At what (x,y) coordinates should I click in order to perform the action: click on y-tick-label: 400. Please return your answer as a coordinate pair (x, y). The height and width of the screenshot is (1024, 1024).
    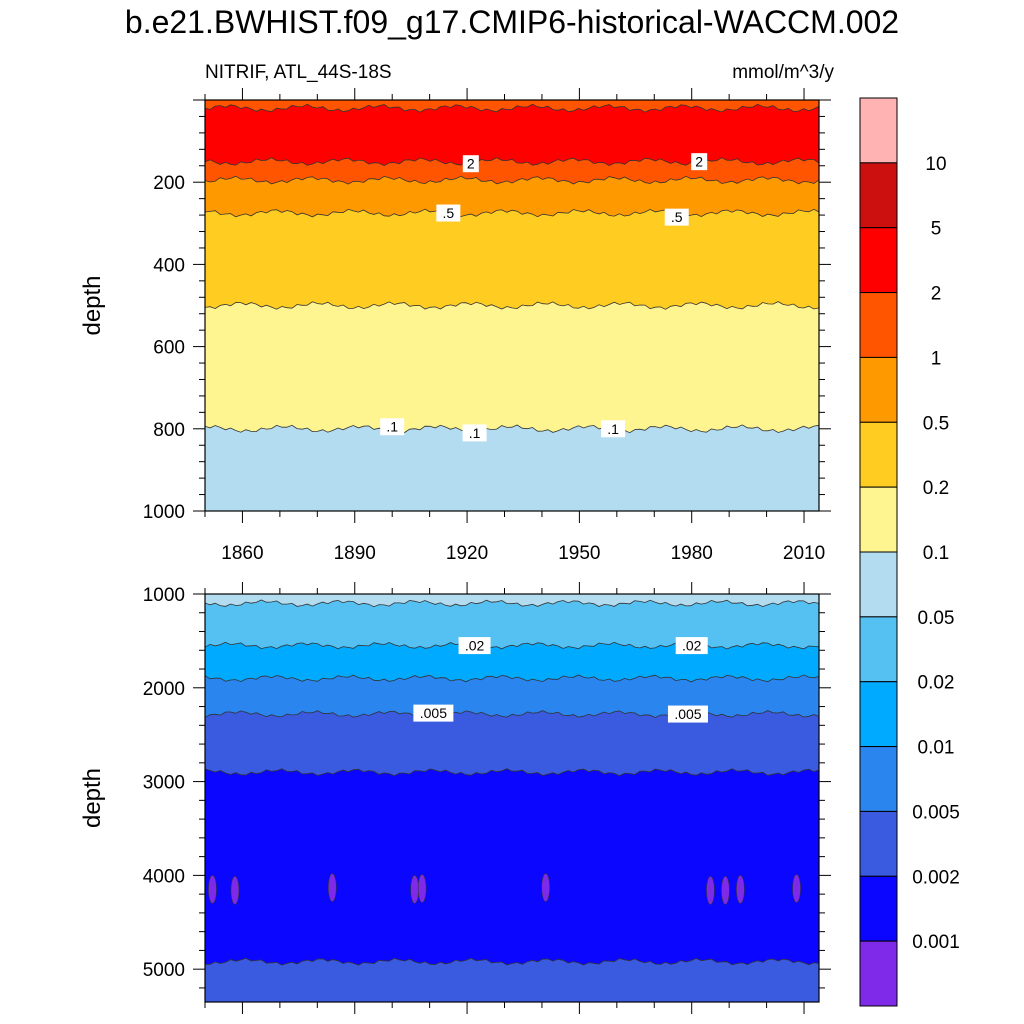
    Looking at the image, I should click on (169, 265).